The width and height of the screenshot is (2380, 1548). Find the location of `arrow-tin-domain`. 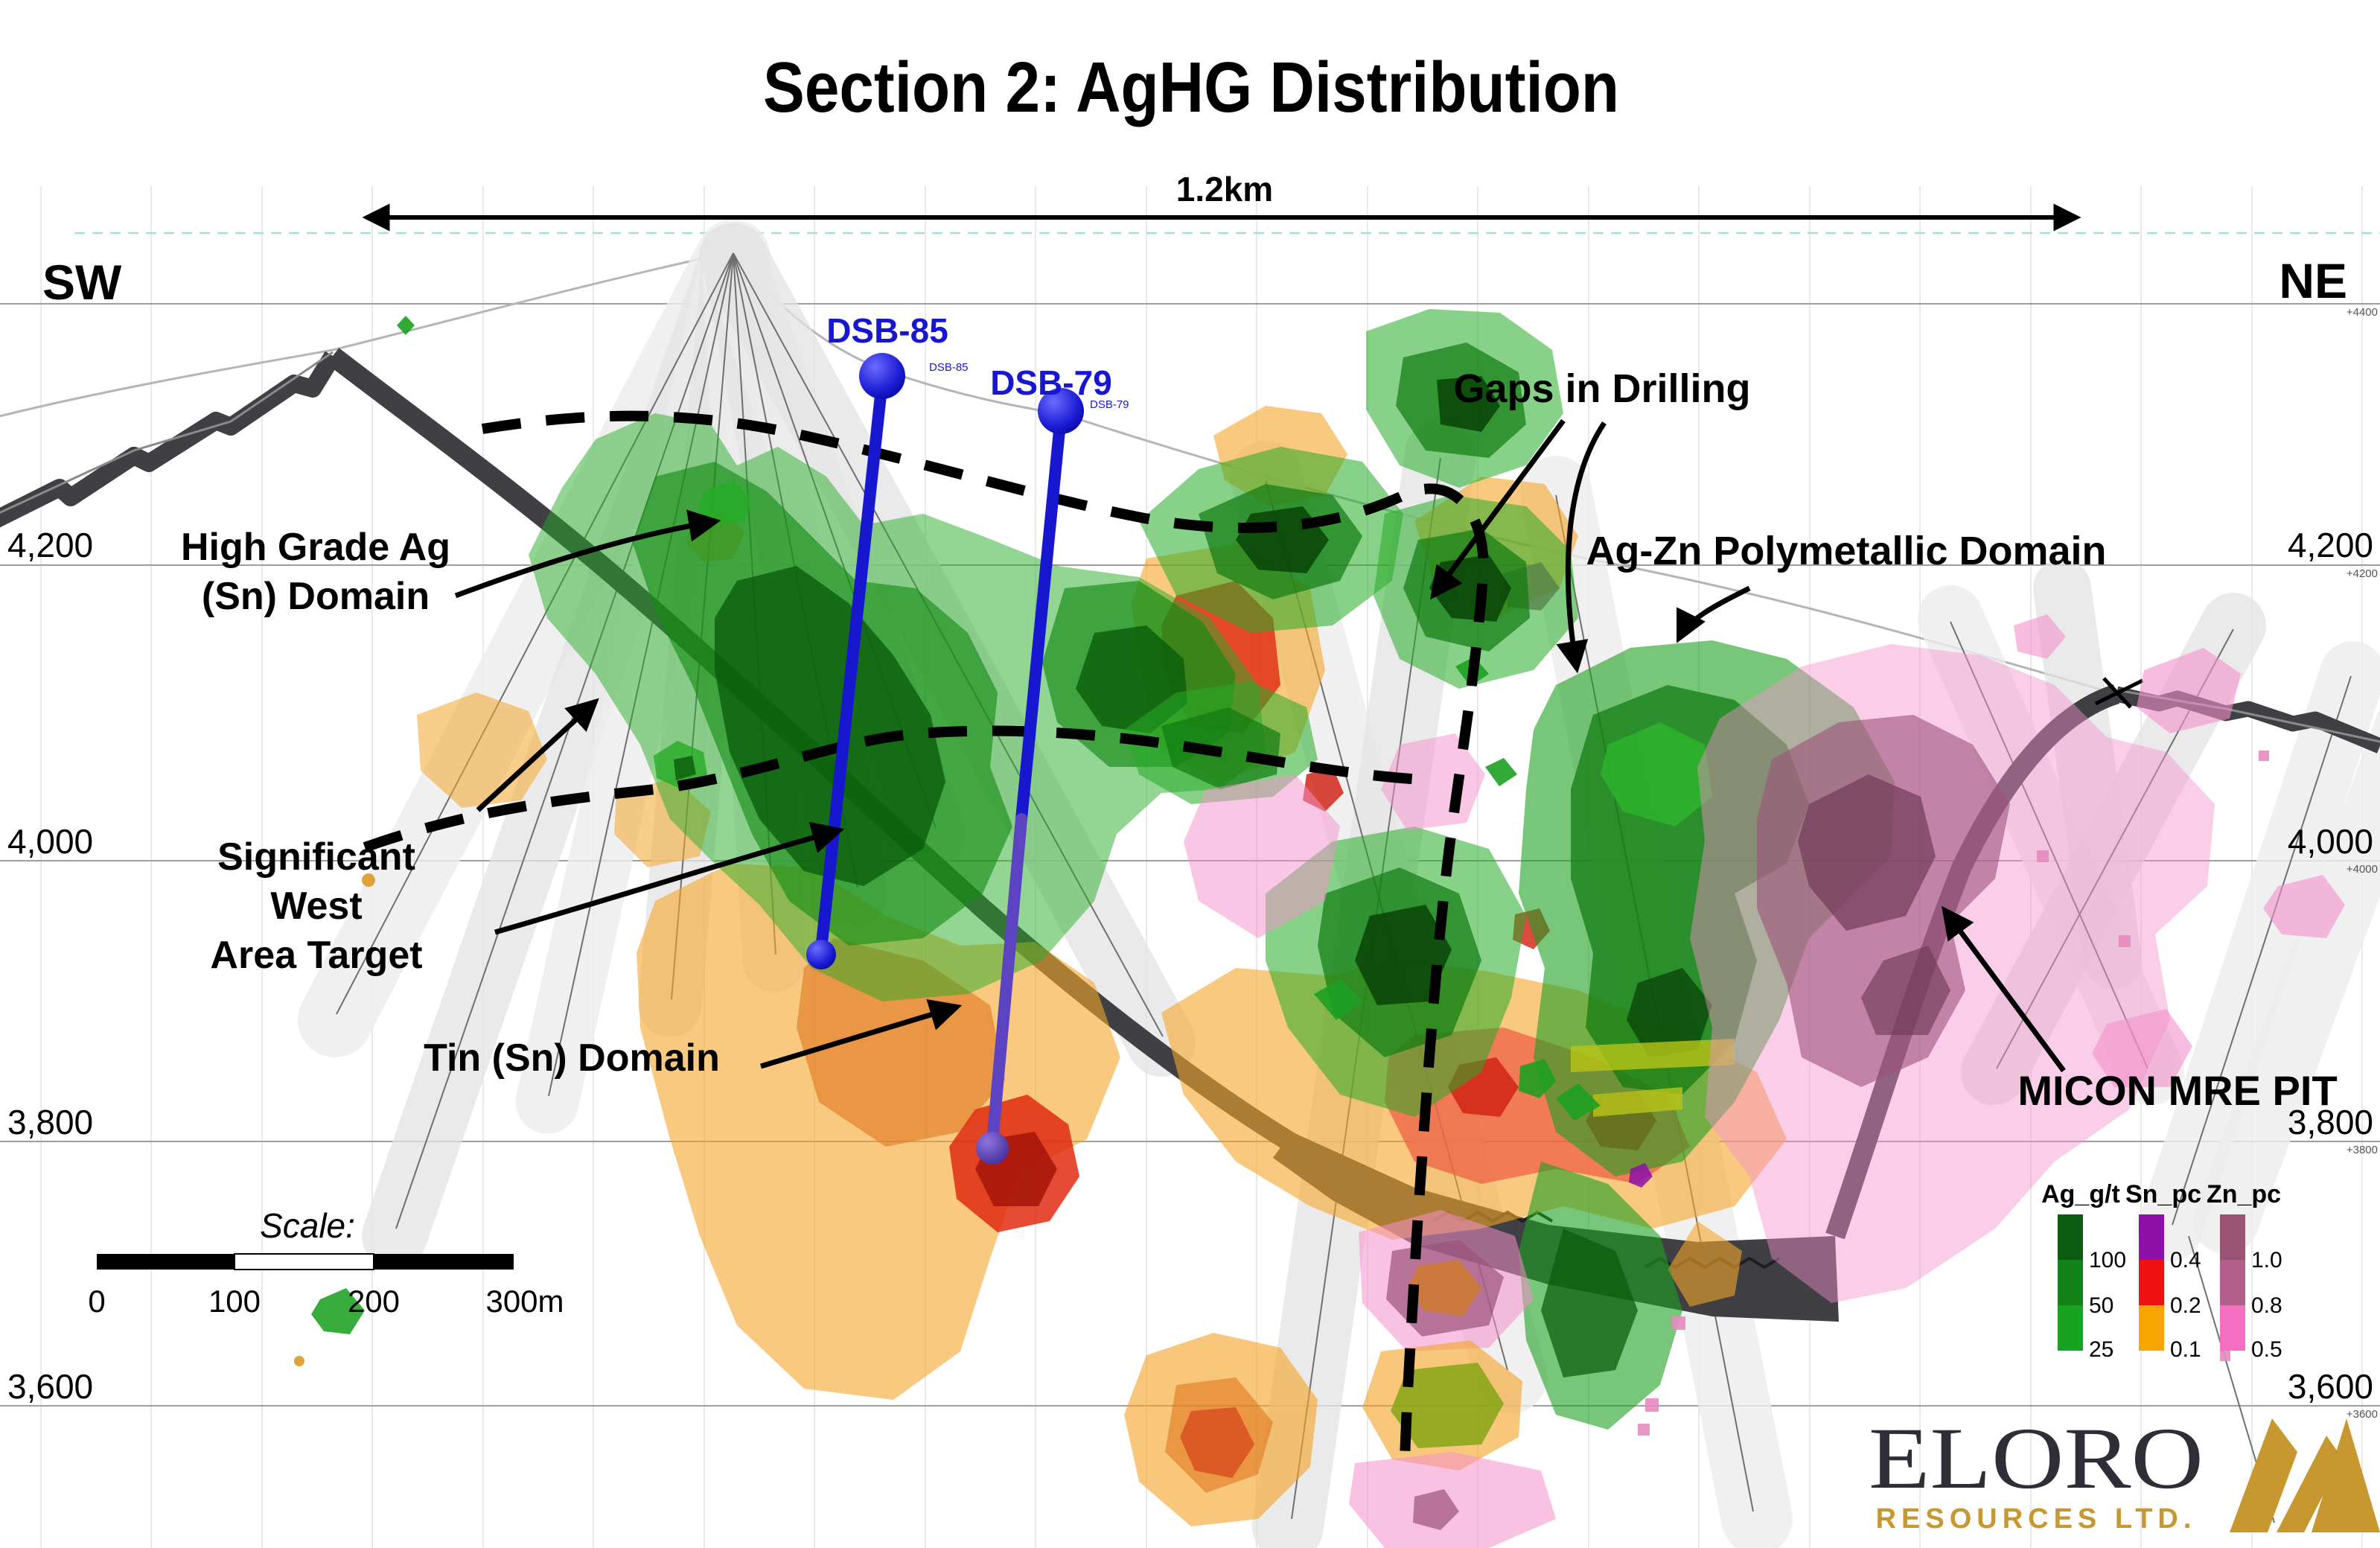

arrow-tin-domain is located at coordinates (861, 1033).